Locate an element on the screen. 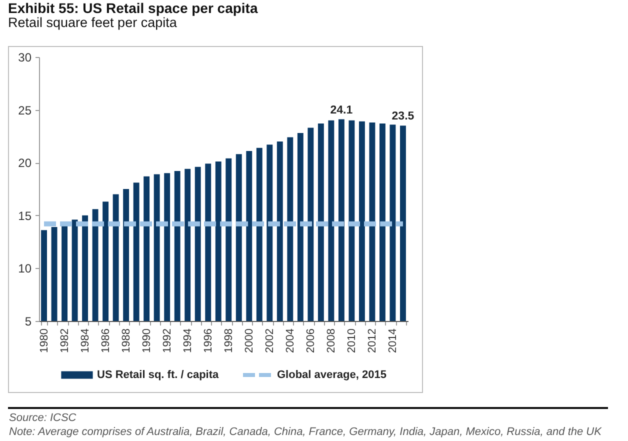 This screenshot has height=441, width=628. x-tick-label: 2012 is located at coordinates (372, 340).